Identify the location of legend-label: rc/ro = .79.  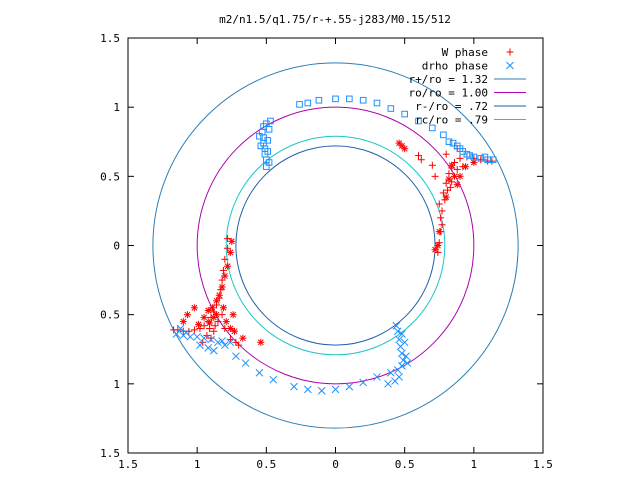
(451, 120).